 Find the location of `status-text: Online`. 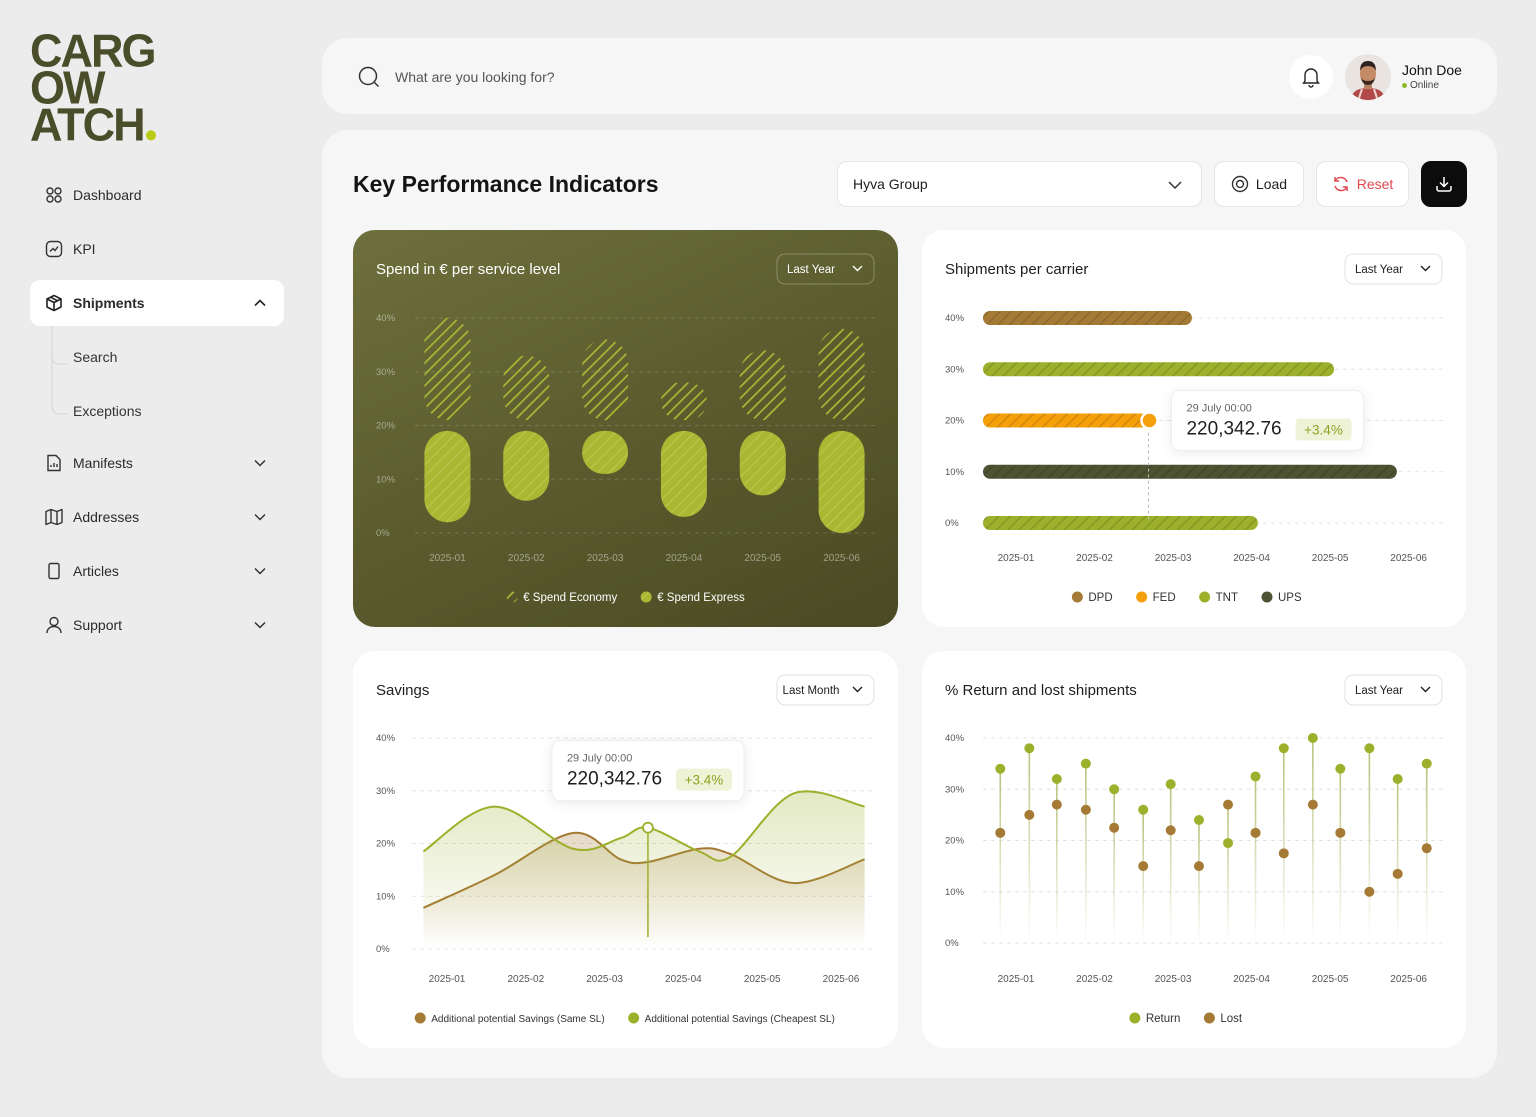

status-text: Online is located at coordinates (1424, 85).